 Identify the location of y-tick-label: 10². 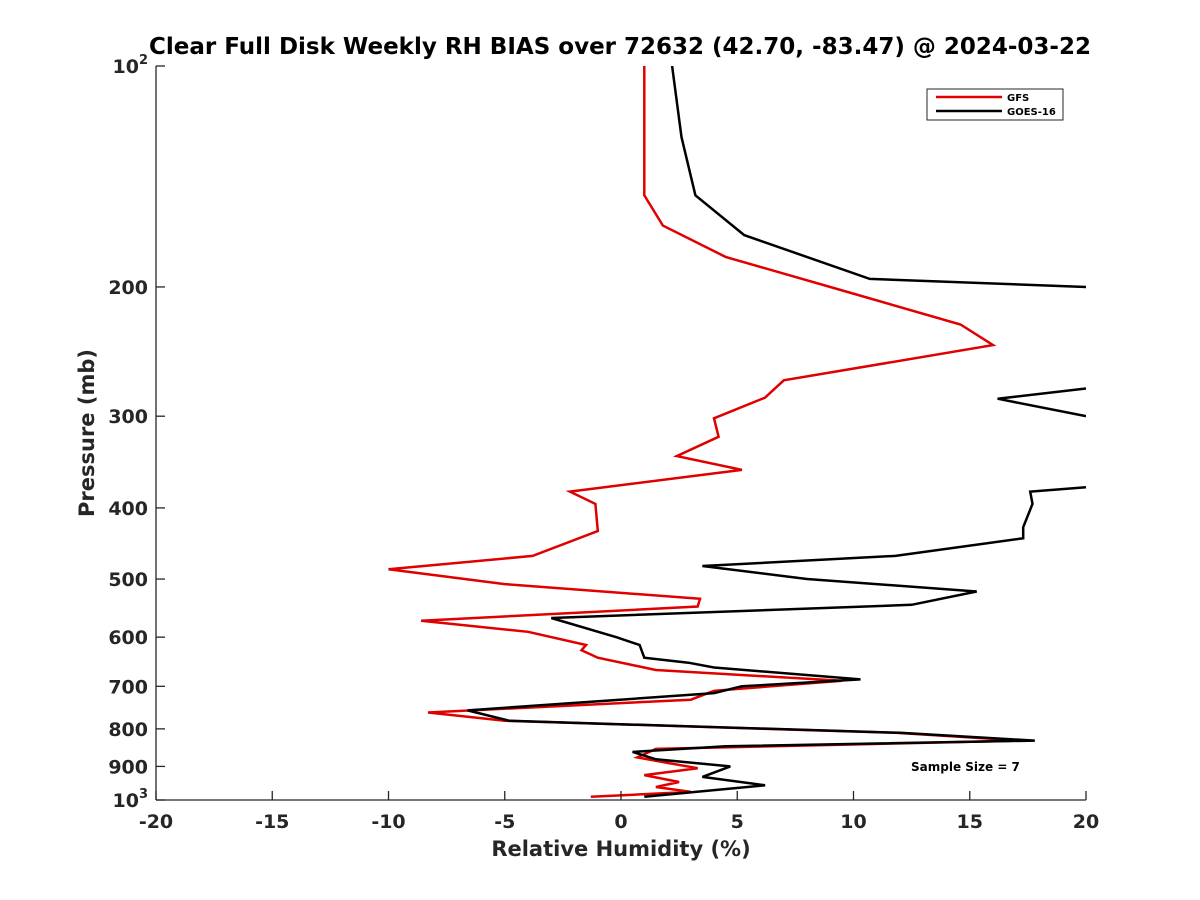
(131, 65).